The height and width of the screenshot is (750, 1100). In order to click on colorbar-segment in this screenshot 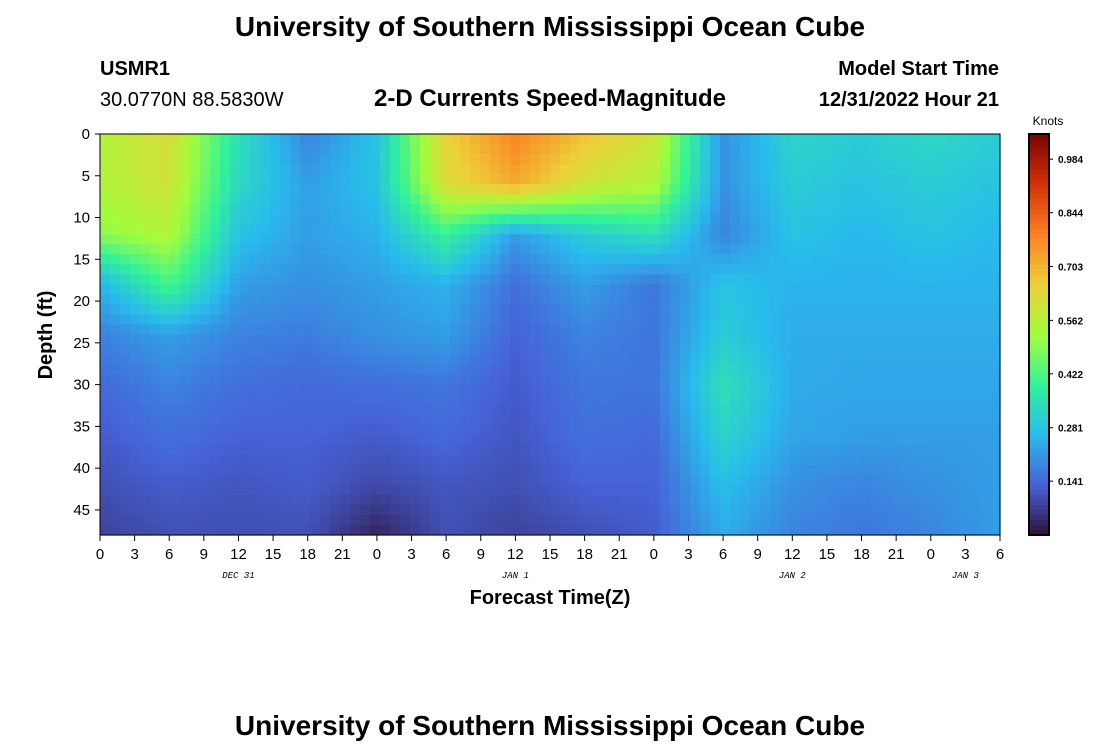, I will do `click(1039, 192)`.